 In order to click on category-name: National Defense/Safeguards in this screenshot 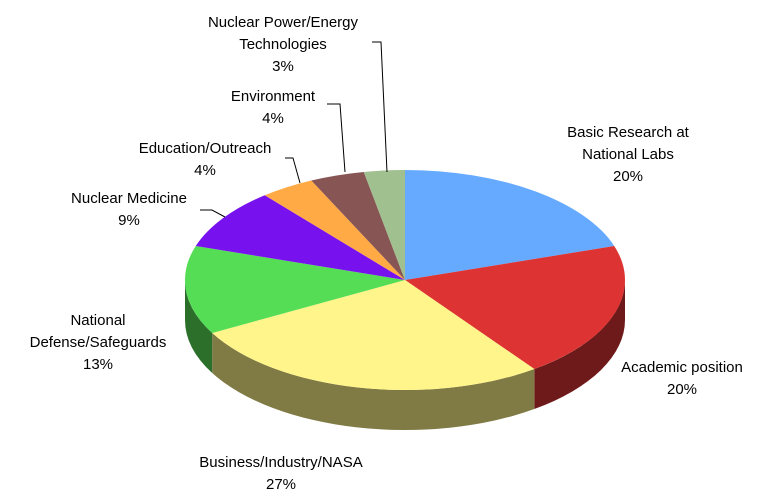, I will do `click(98, 331)`.